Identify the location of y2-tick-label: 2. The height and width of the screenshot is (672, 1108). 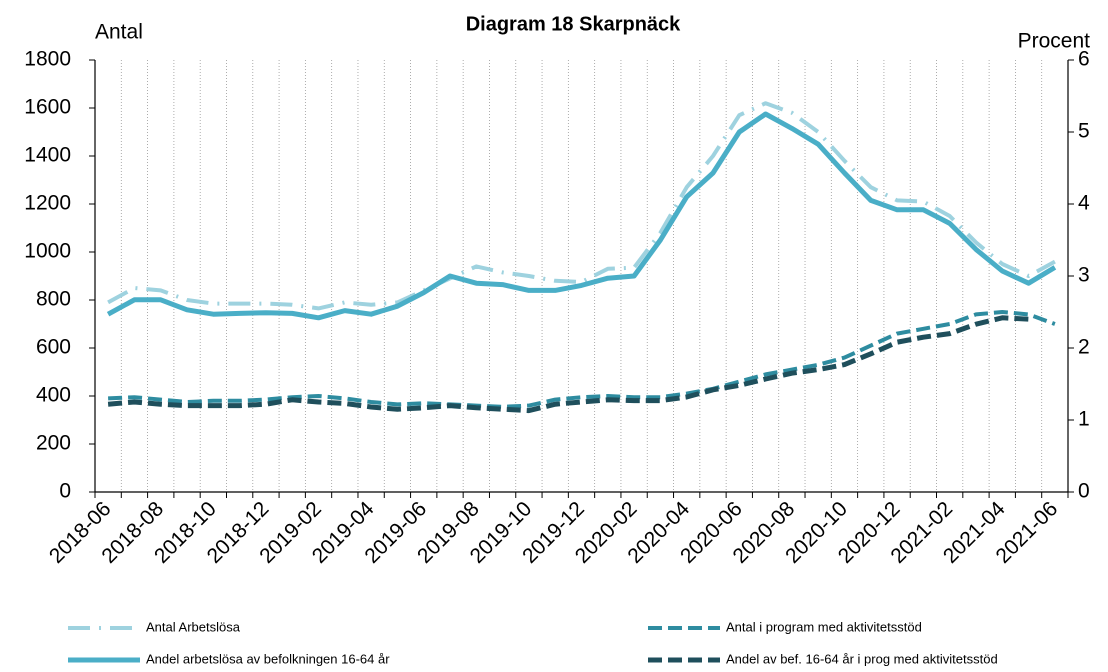
(1084, 347).